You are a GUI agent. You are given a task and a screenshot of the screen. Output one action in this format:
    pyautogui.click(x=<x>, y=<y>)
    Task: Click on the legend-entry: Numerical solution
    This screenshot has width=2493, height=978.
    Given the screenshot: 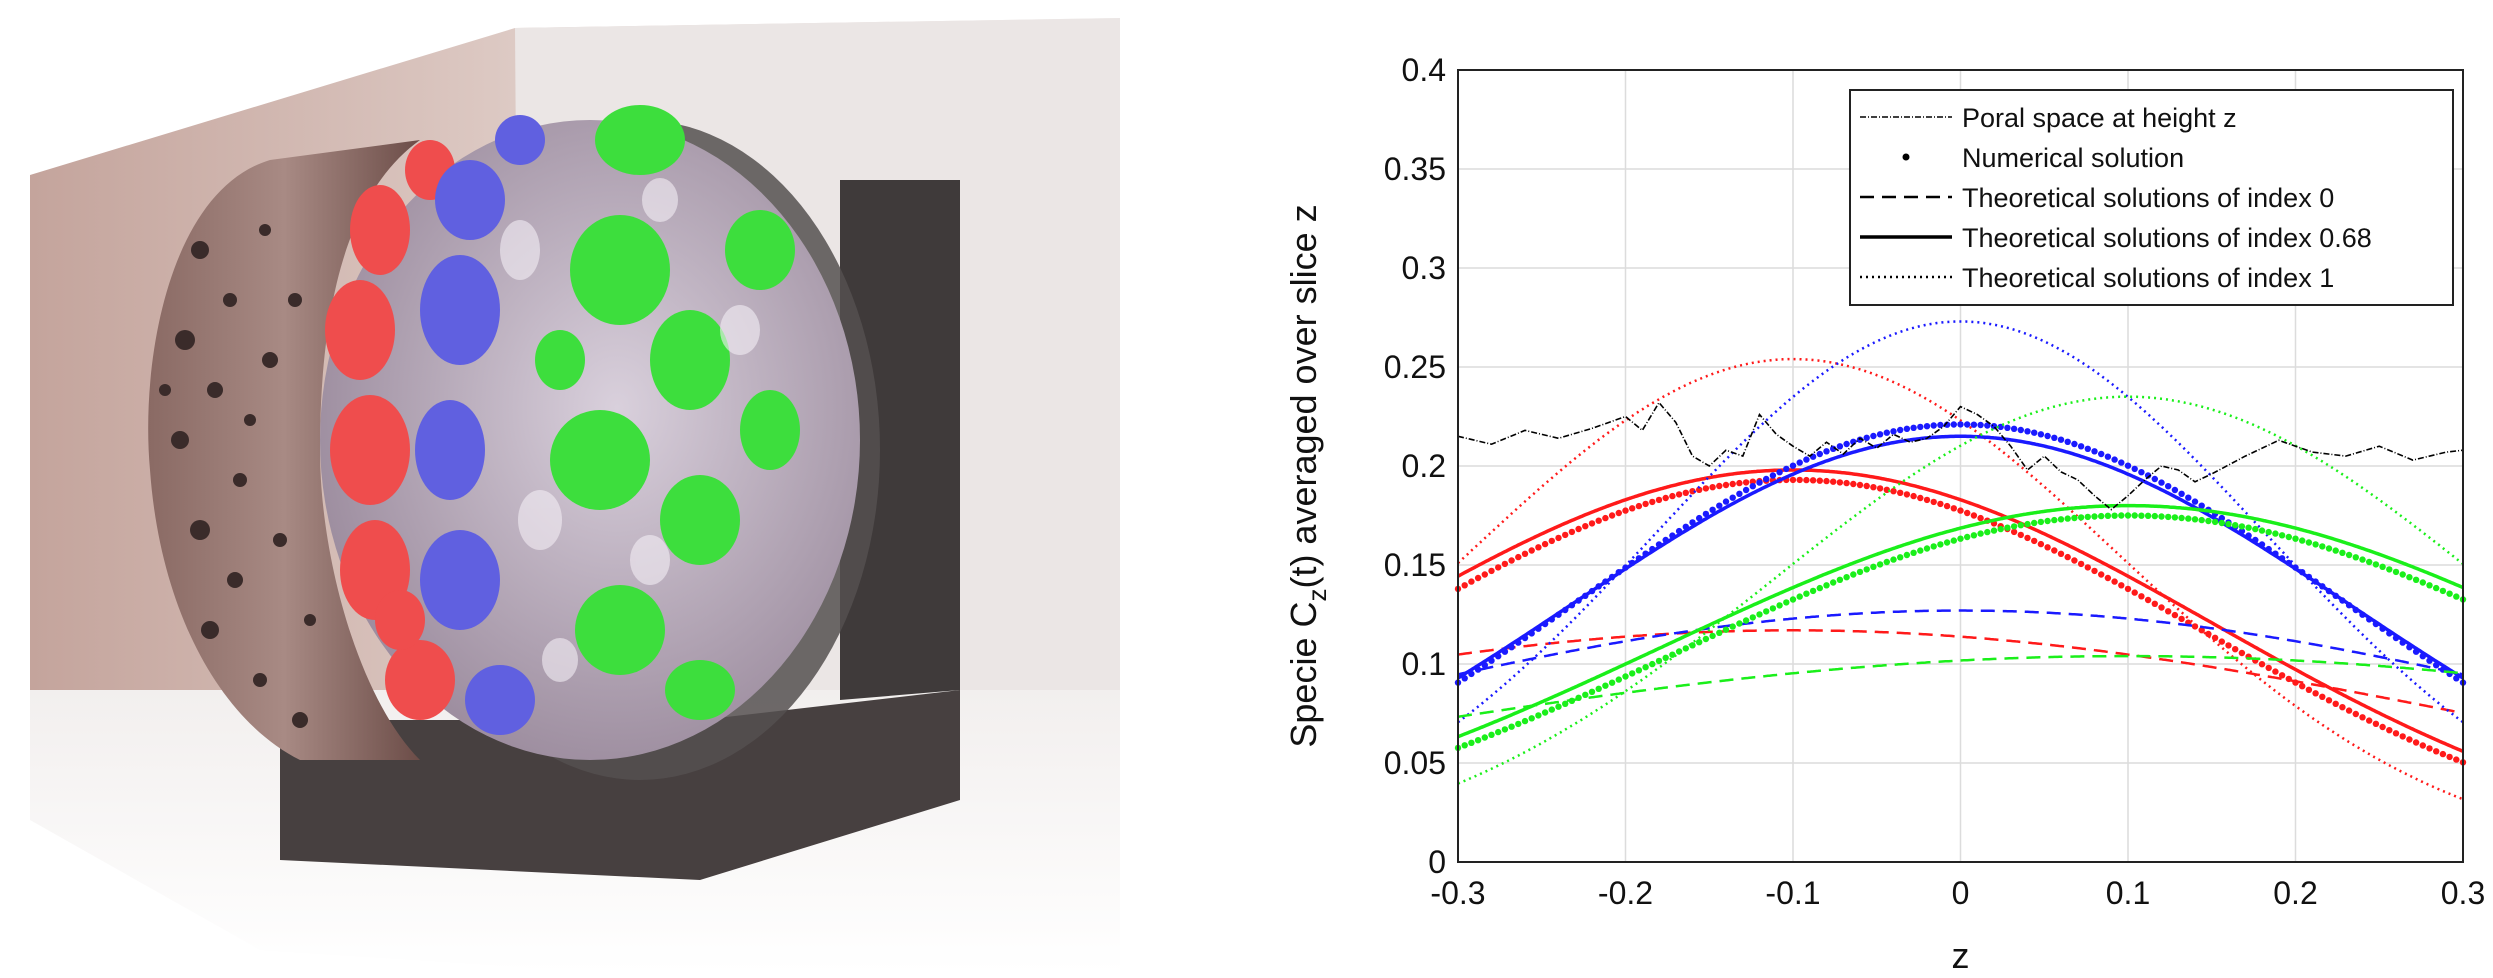 What is the action you would take?
    pyautogui.click(x=2073, y=158)
    